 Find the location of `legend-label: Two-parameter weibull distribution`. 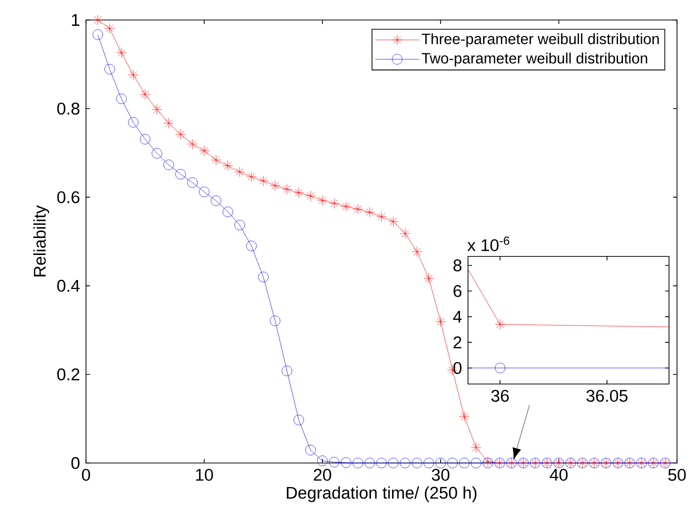

legend-label: Two-parameter weibull distribution is located at coordinates (535, 59).